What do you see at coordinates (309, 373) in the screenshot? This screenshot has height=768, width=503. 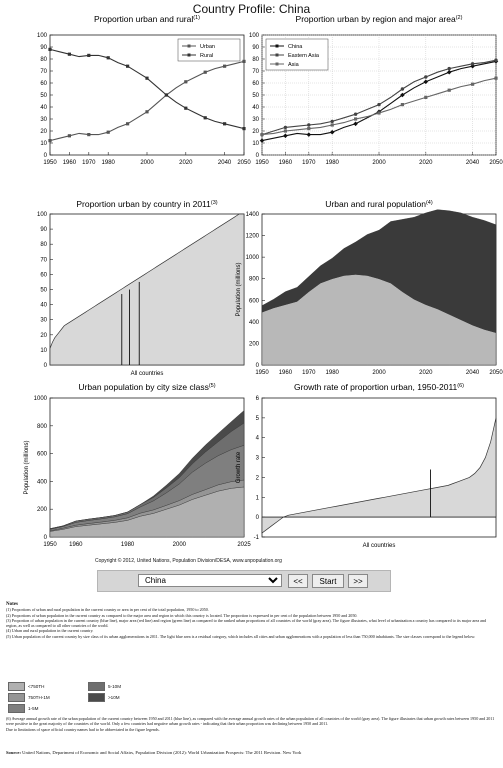 I see `x-tick-label: 1970` at bounding box center [309, 373].